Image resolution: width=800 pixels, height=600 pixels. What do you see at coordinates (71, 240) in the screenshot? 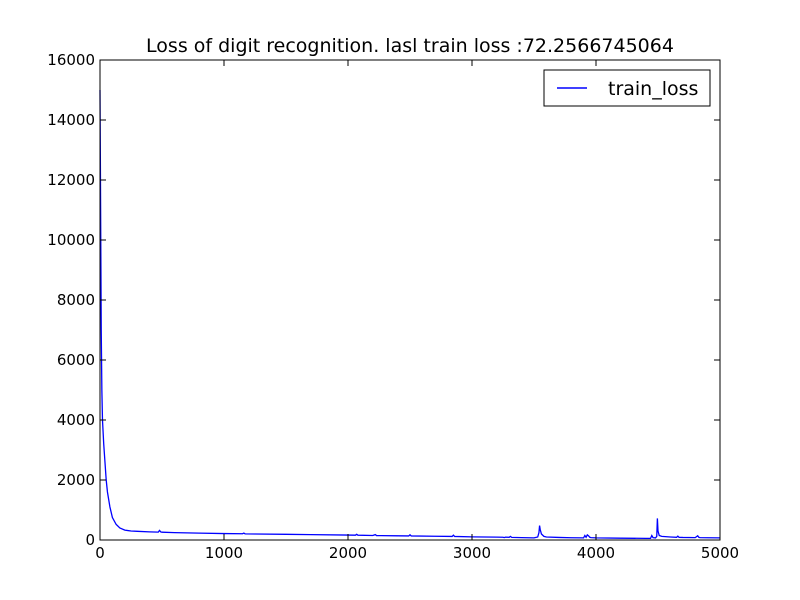
I see `y-tick-label: 10000` at bounding box center [71, 240].